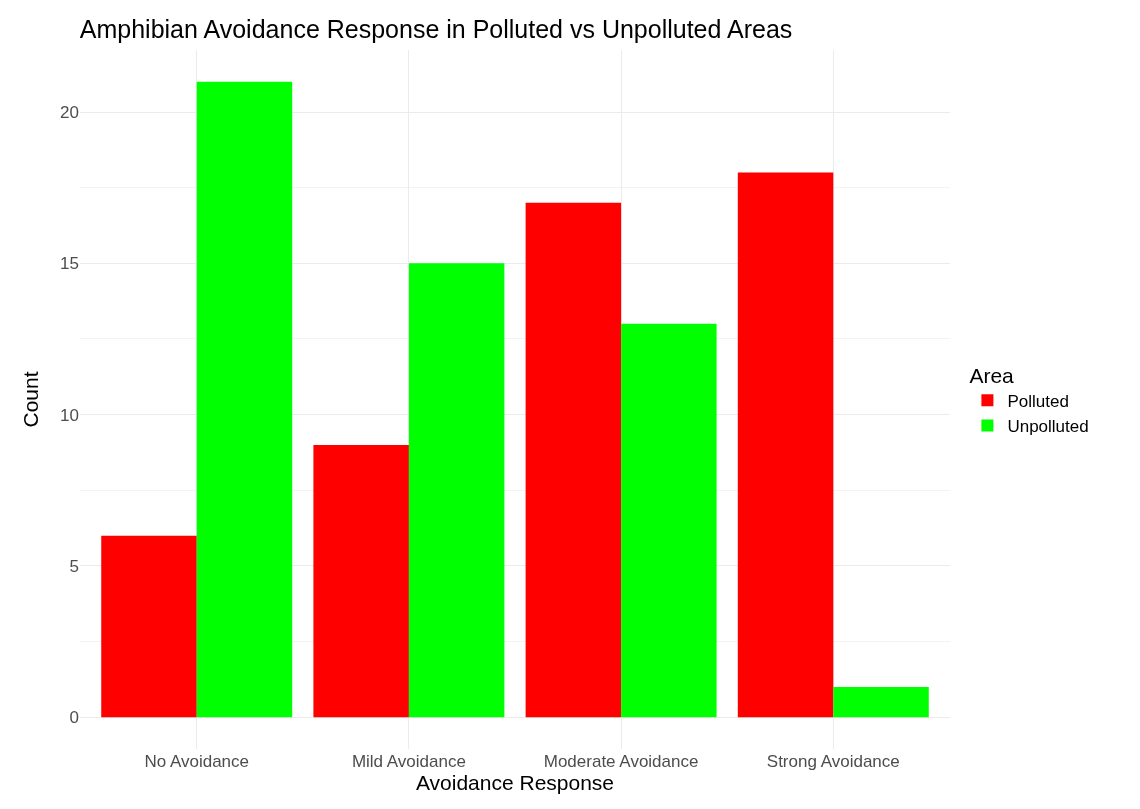  I want to click on chart-title: Amphibian Avoidance Response in Polluted vs Unpolluted Areas, so click(436, 28).